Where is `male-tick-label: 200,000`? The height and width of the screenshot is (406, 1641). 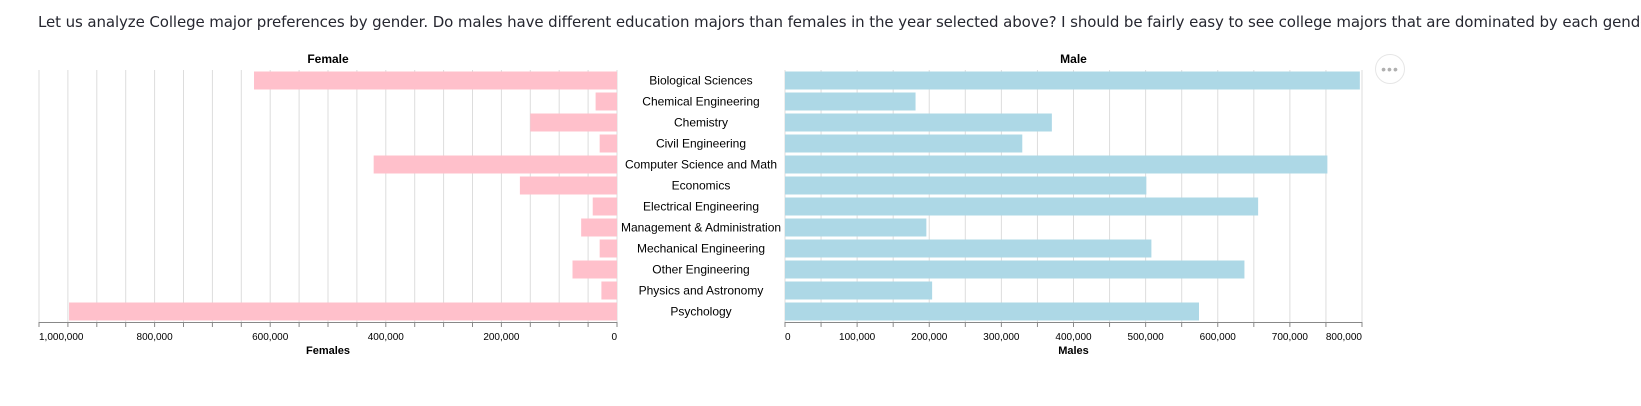
male-tick-label: 200,000 is located at coordinates (929, 337).